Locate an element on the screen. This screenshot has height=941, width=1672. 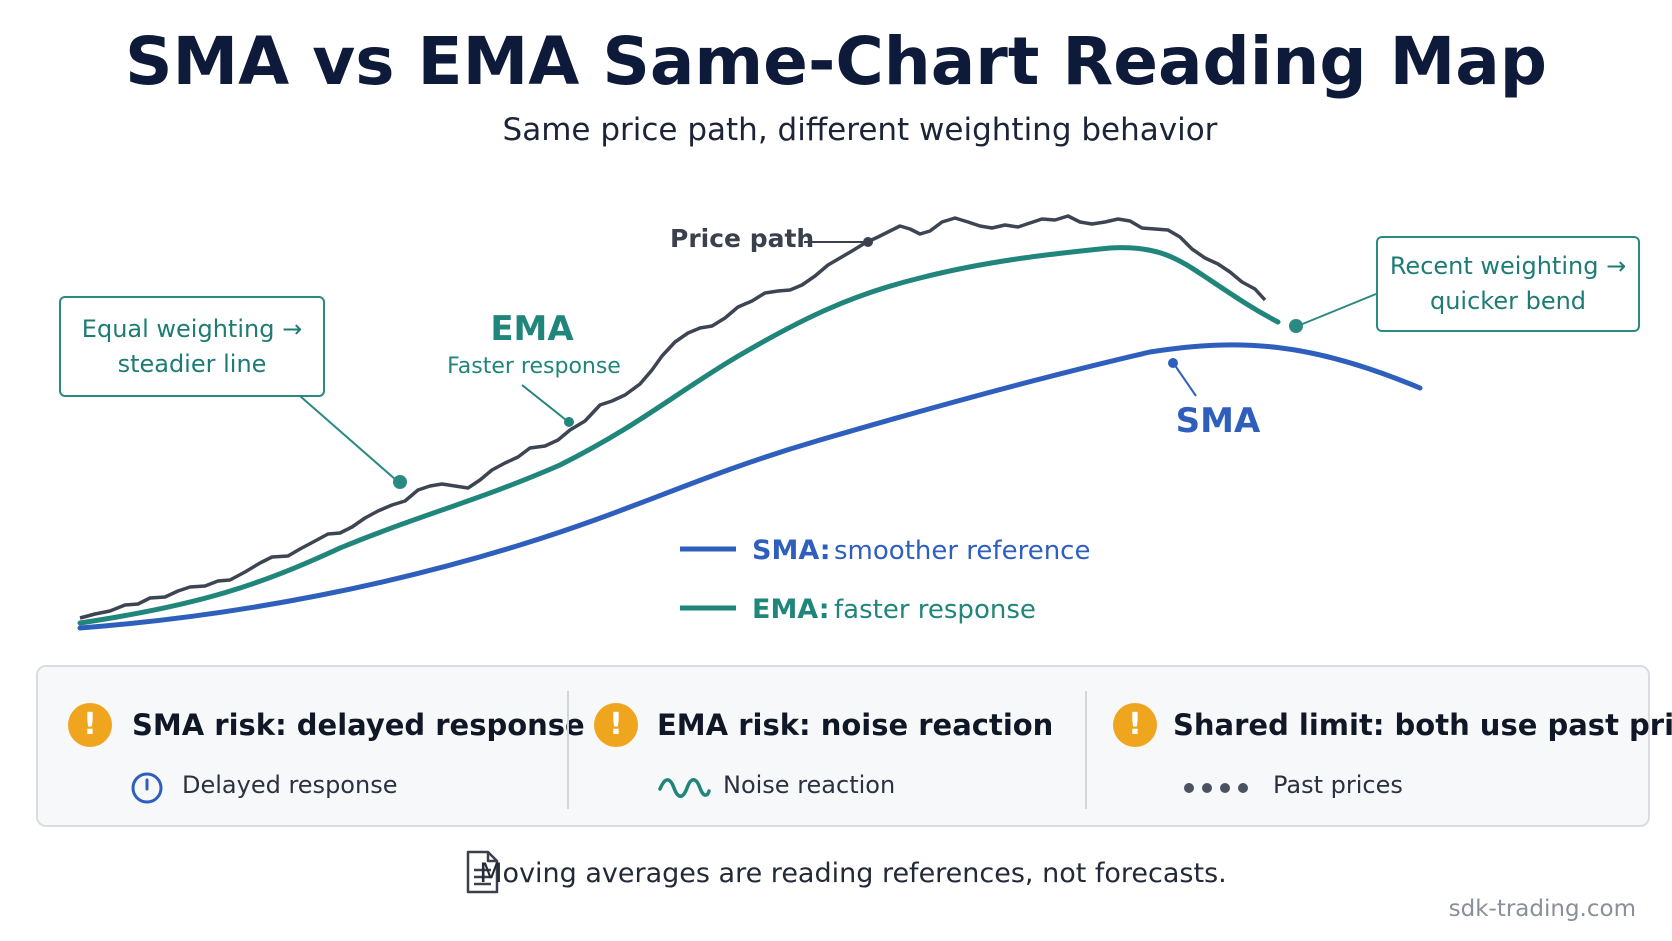
ema-leader-line is located at coordinates (544, 402).